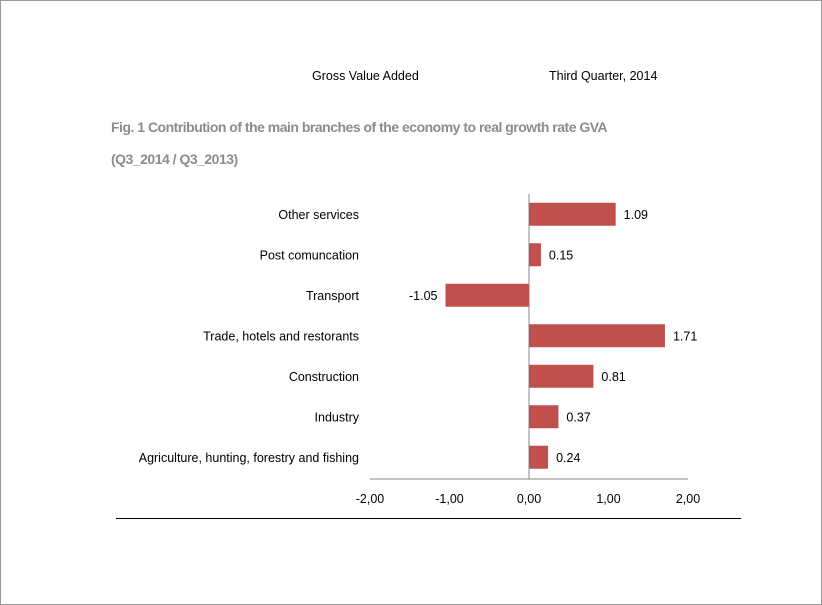  Describe the element at coordinates (281, 336) in the screenshot. I see `category-label: Trade, hotels and restorants` at that location.